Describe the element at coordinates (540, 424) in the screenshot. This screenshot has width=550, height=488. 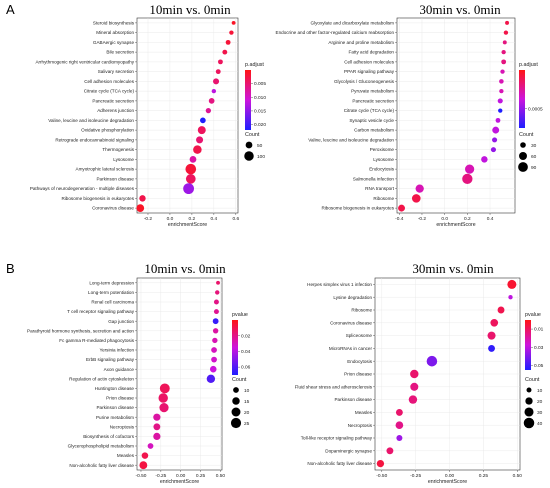
I see `size-legend-label: 40` at that location.